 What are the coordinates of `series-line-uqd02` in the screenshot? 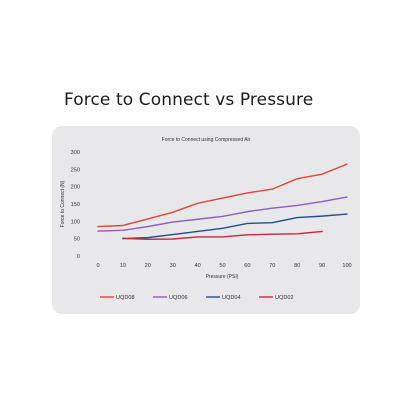 It's located at (222, 235).